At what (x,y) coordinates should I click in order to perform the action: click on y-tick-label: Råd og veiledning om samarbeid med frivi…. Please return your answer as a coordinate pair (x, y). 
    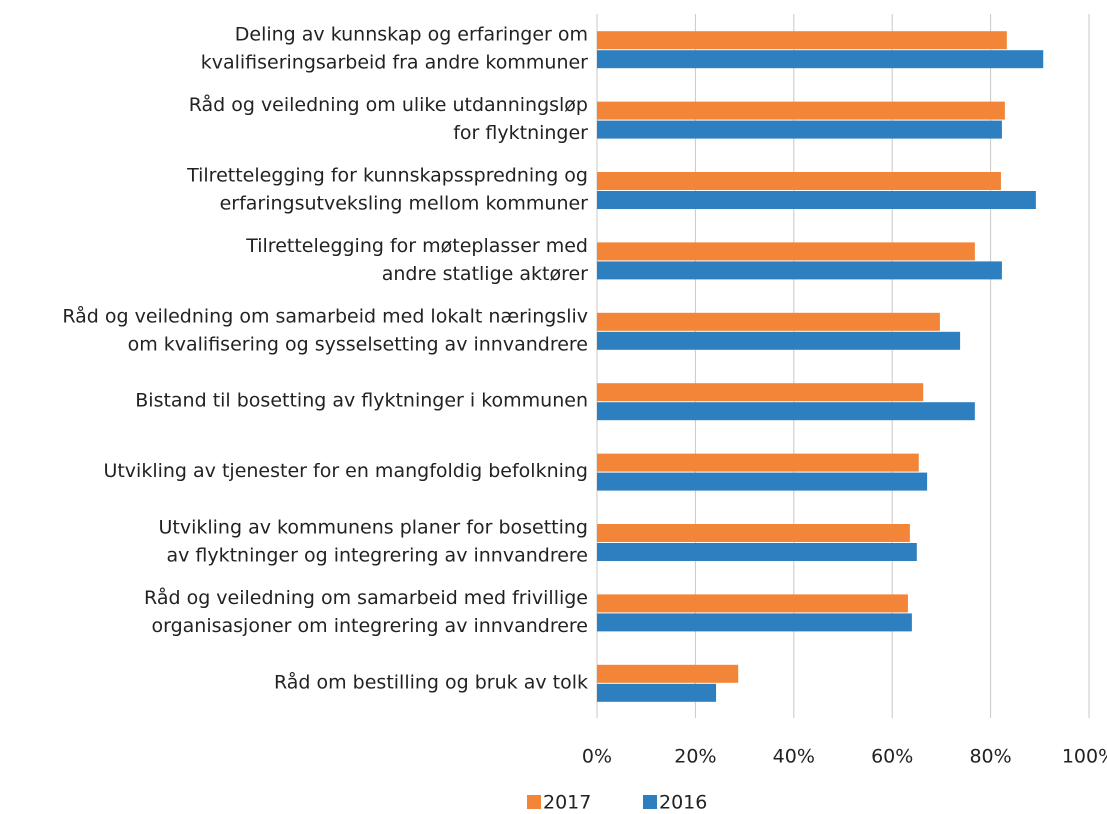
    Looking at the image, I should click on (366, 597).